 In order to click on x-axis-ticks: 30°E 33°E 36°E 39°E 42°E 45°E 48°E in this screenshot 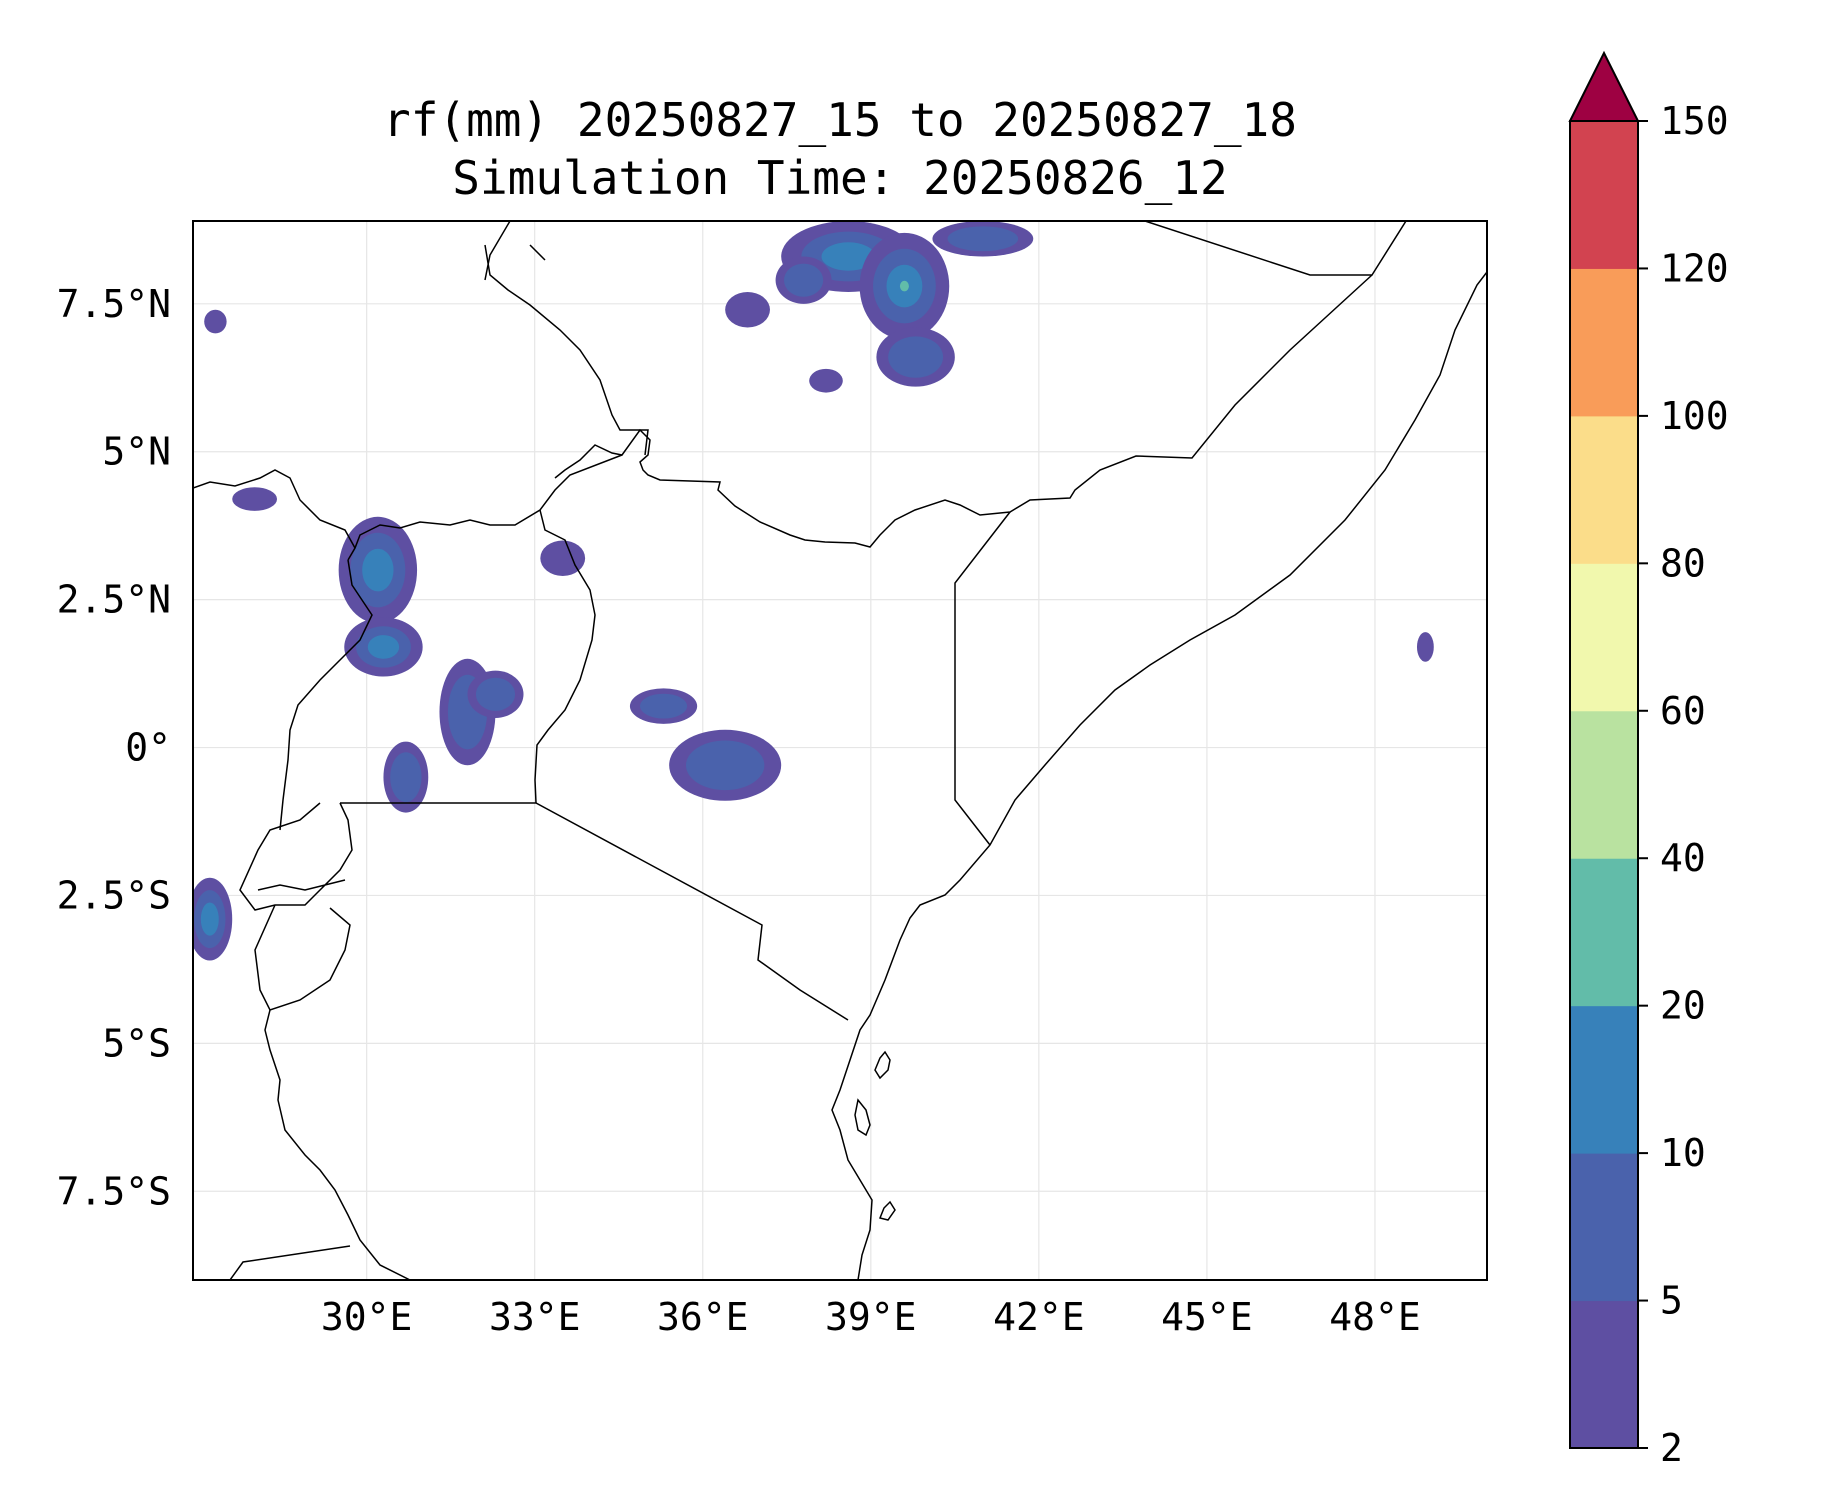, I will do `click(871, 1317)`.